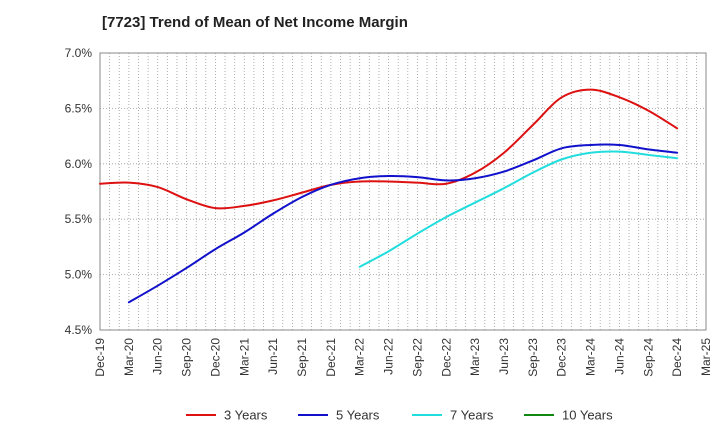 The height and width of the screenshot is (440, 720). I want to click on x-tick-label: Mar-23, so click(475, 357).